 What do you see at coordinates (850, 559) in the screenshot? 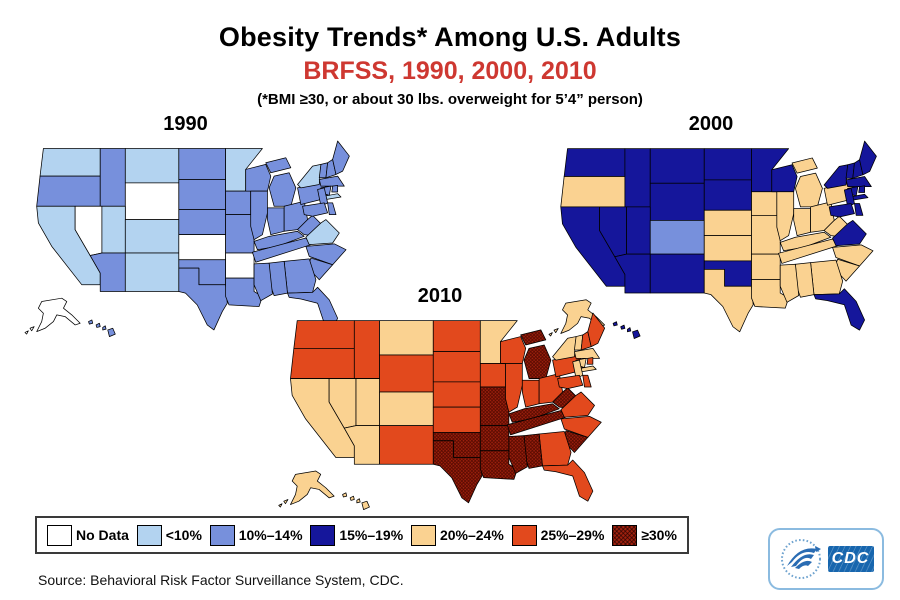
I see `cdc-wordmark: CDC` at bounding box center [850, 559].